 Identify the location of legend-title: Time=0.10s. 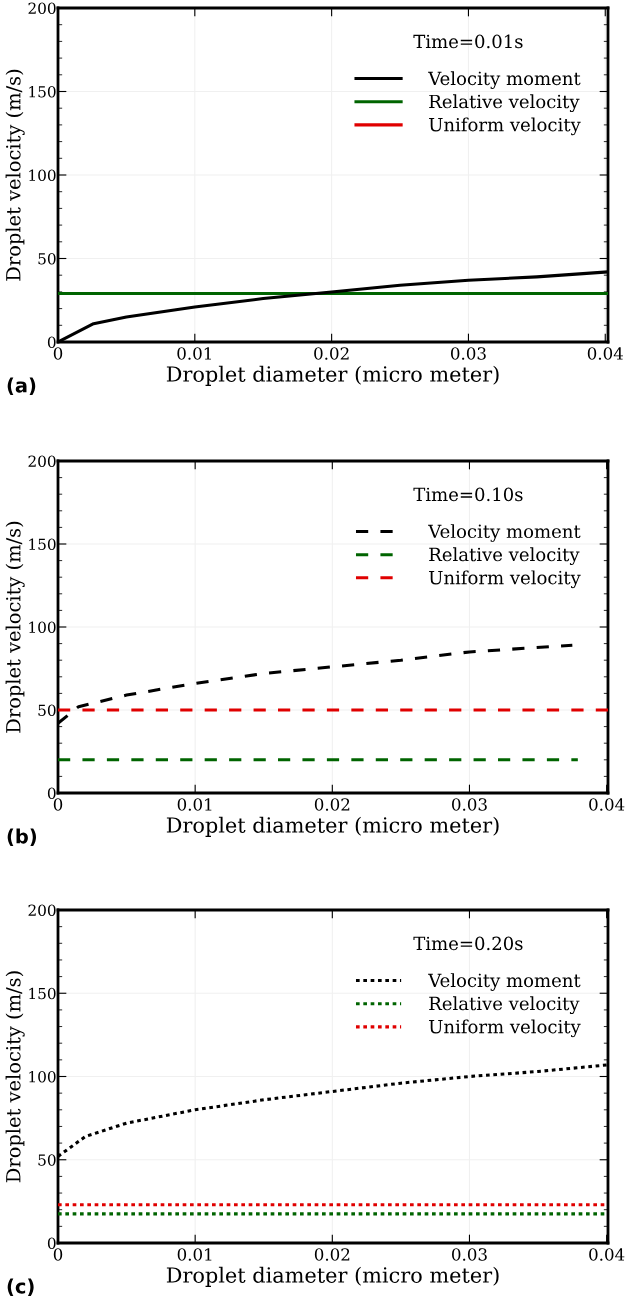
(468, 494).